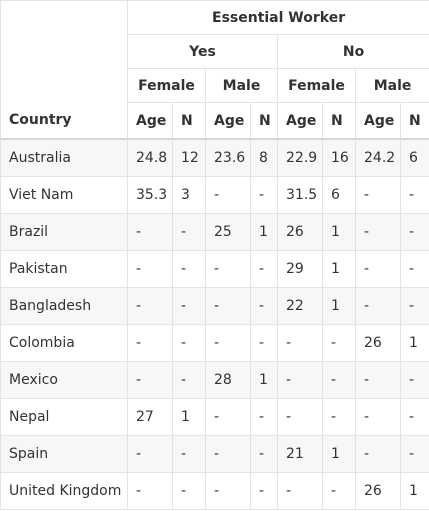 The image size is (429, 511). Describe the element at coordinates (241, 85) in the screenshot. I see `yes-male-header: Male` at that location.